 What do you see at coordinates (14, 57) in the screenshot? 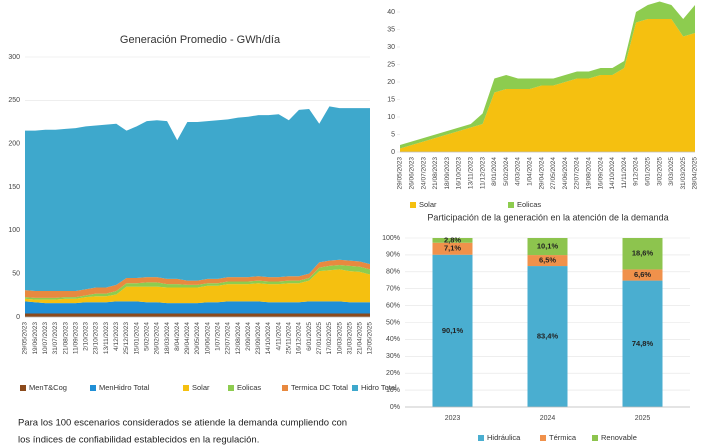
I see `y-tick-label: 300` at bounding box center [14, 57].